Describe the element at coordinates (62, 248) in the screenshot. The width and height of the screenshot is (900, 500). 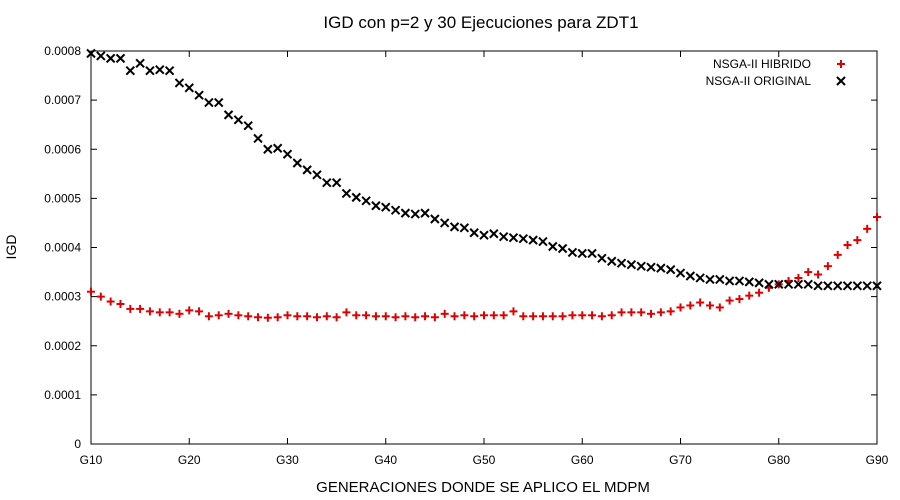
I see `y-tick-label: 0.0004` at that location.